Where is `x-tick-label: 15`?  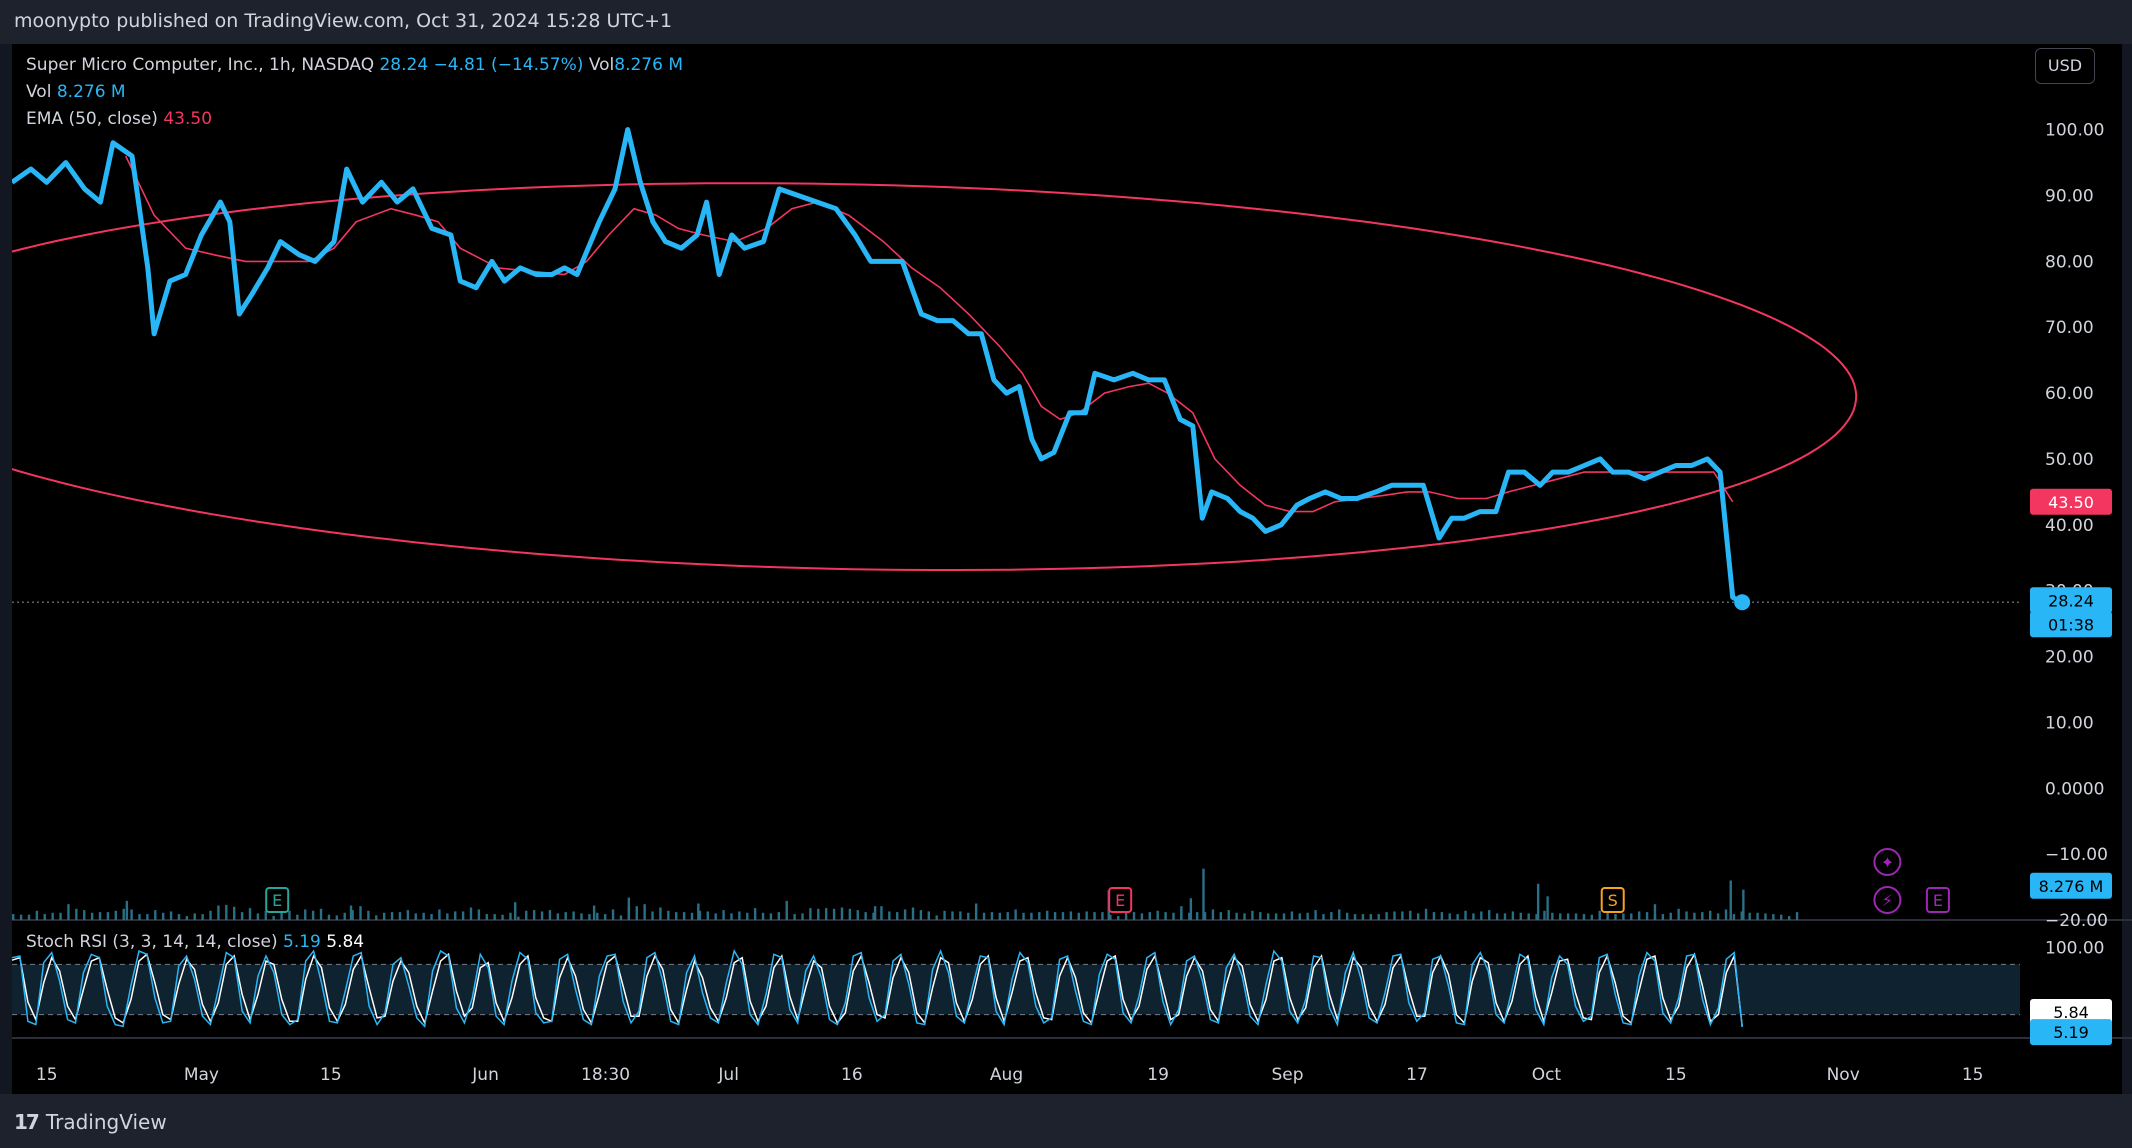
x-tick-label: 15 is located at coordinates (331, 1075).